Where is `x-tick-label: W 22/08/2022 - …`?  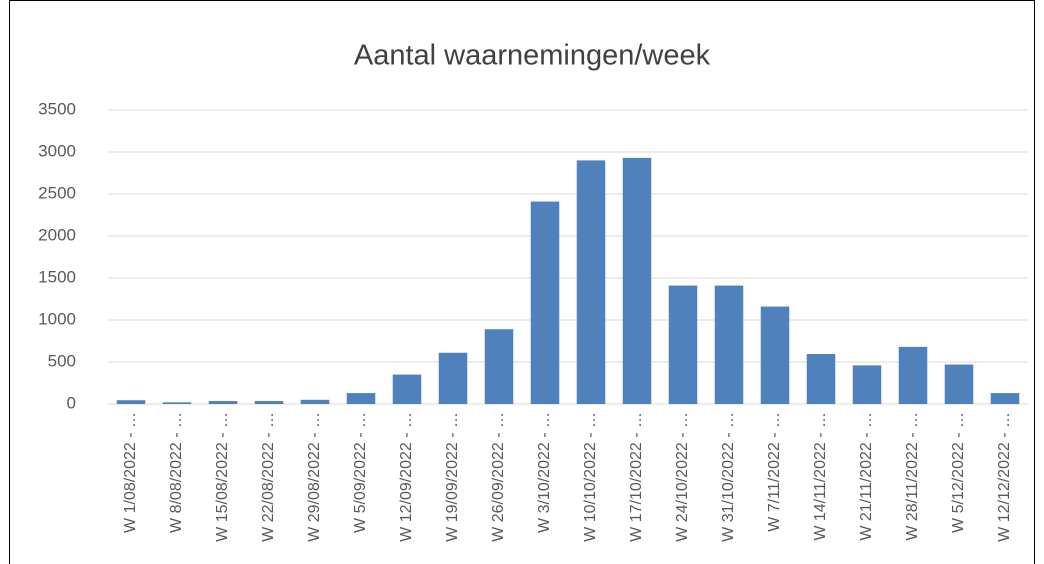
x-tick-label: W 22/08/2022 - … is located at coordinates (268, 477).